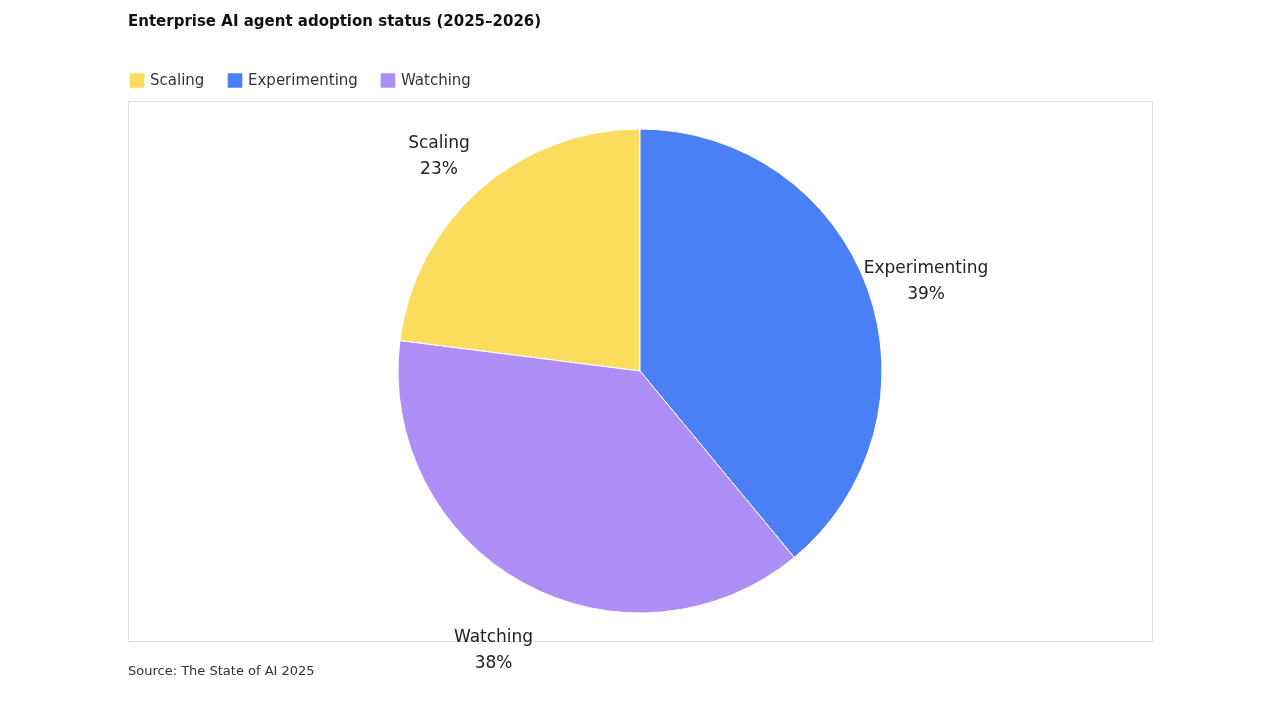 The width and height of the screenshot is (1280, 720). Describe the element at coordinates (493, 662) in the screenshot. I see `data-label: 38%` at that location.